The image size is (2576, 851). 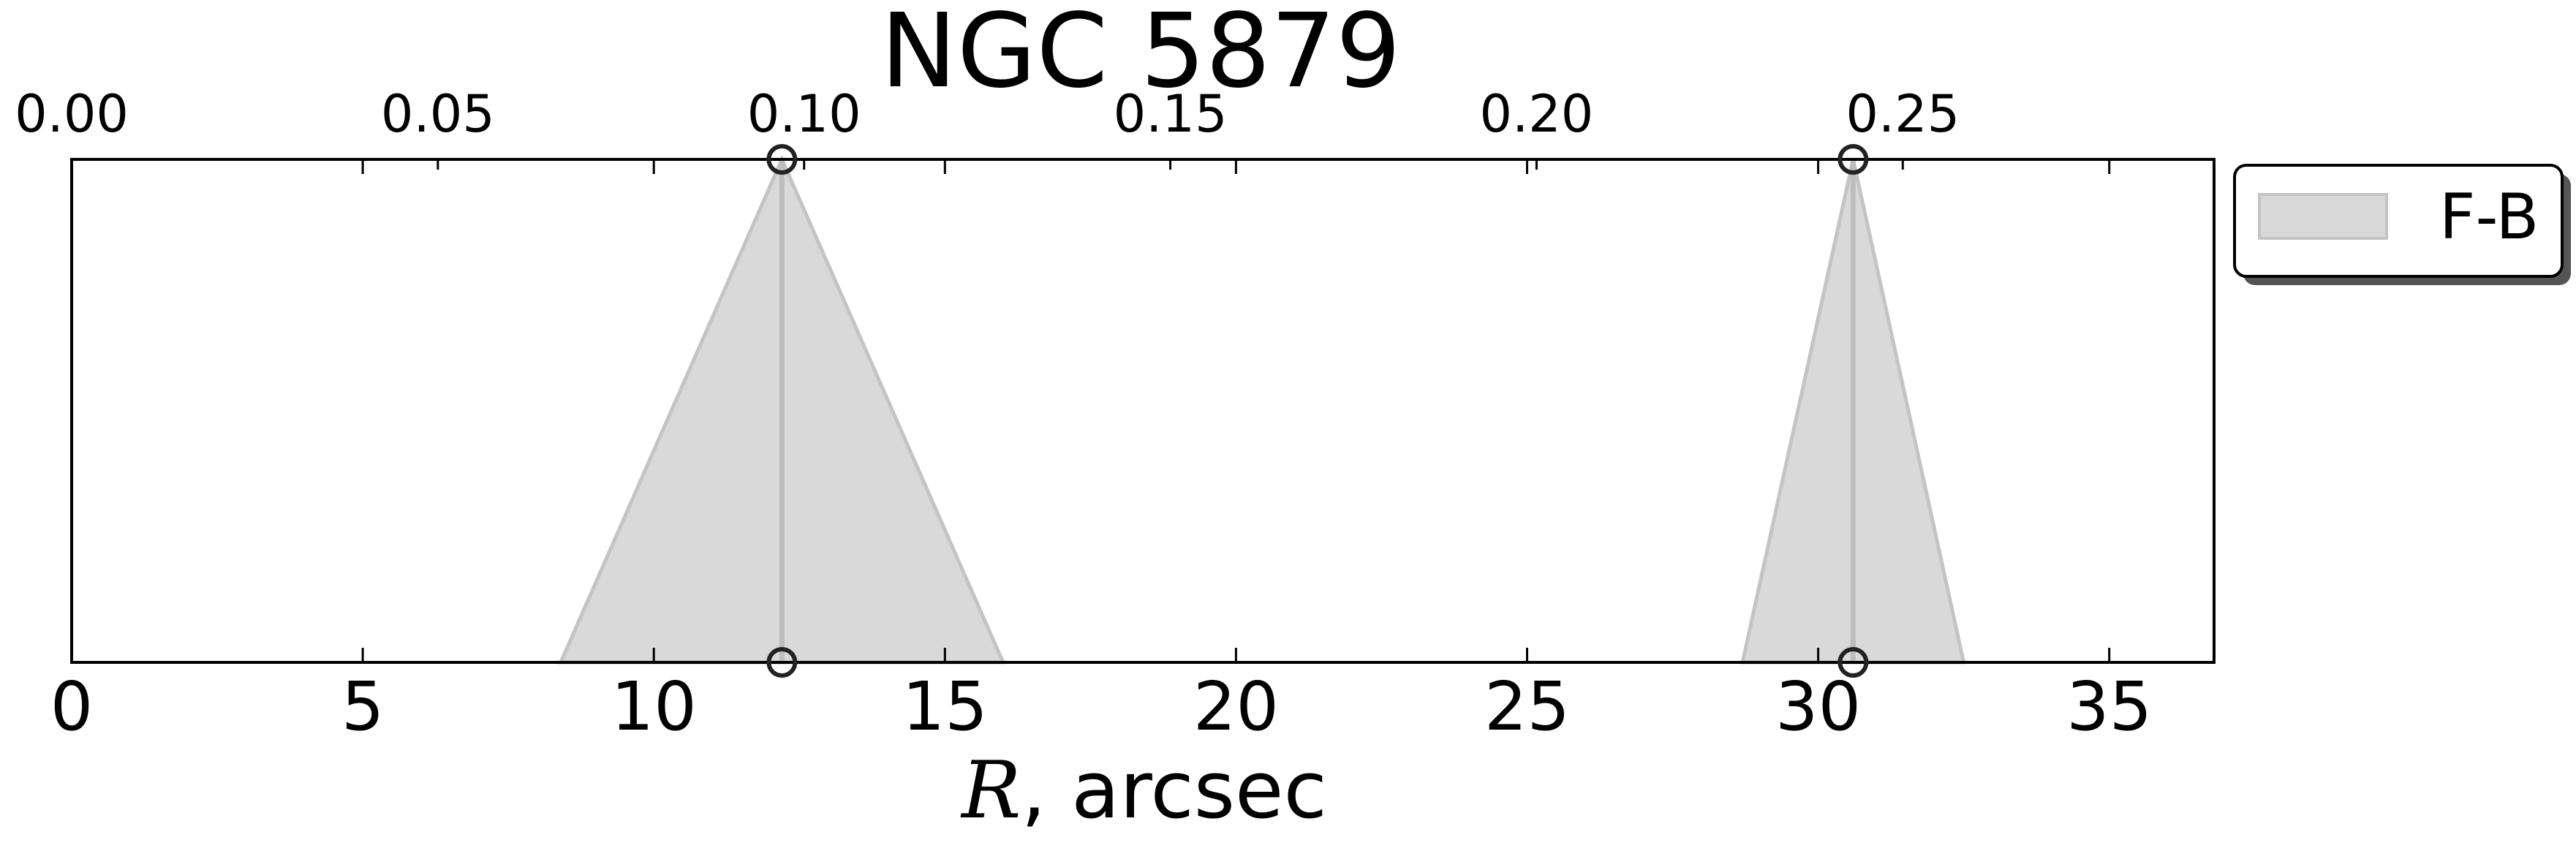 What do you see at coordinates (2109, 706) in the screenshot?
I see `x-tick-label: 35` at bounding box center [2109, 706].